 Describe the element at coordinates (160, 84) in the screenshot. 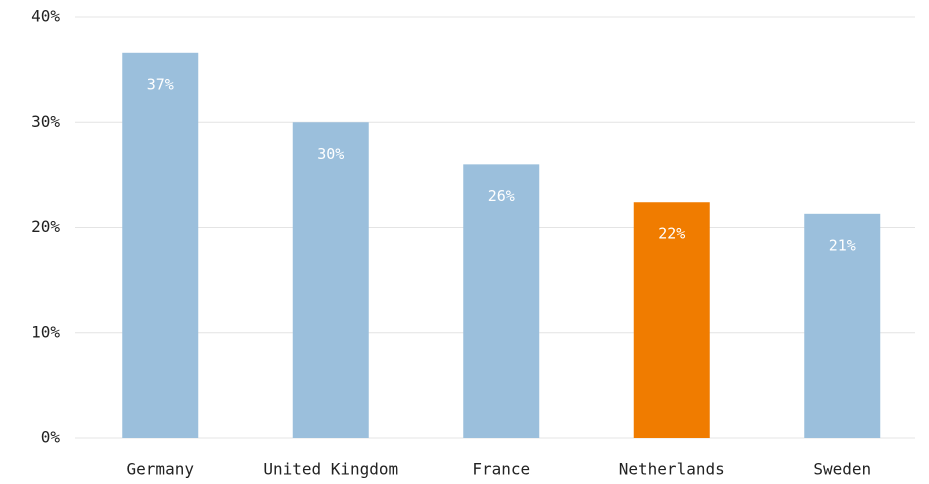

I see `value-label: 37%` at that location.